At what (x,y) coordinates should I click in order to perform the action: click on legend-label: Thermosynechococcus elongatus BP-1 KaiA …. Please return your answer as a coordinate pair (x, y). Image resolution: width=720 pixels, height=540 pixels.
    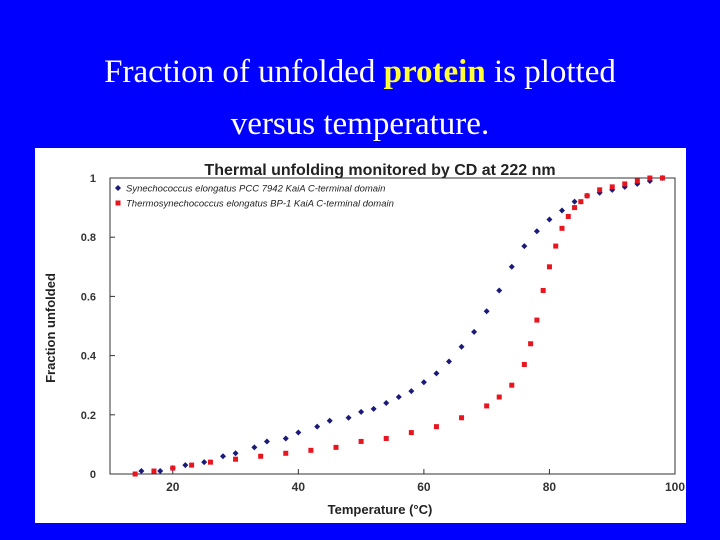
    Looking at the image, I should click on (260, 204).